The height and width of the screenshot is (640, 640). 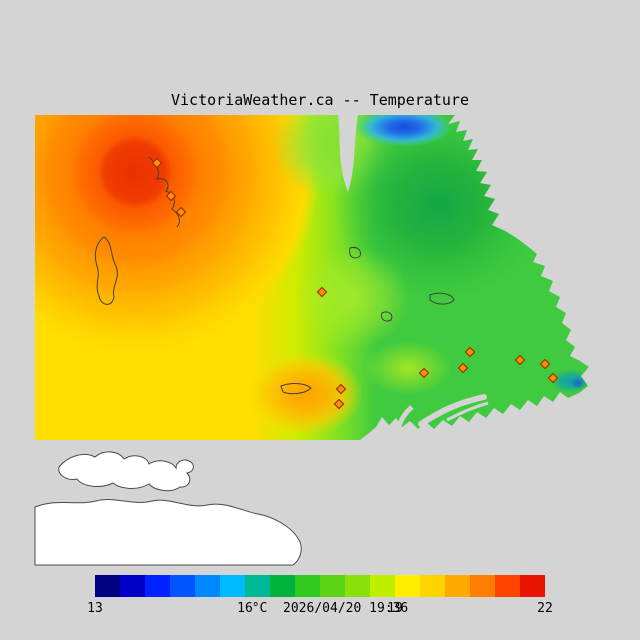 What do you see at coordinates (545, 608) in the screenshot?
I see `colorbar-tick-label: 22` at bounding box center [545, 608].